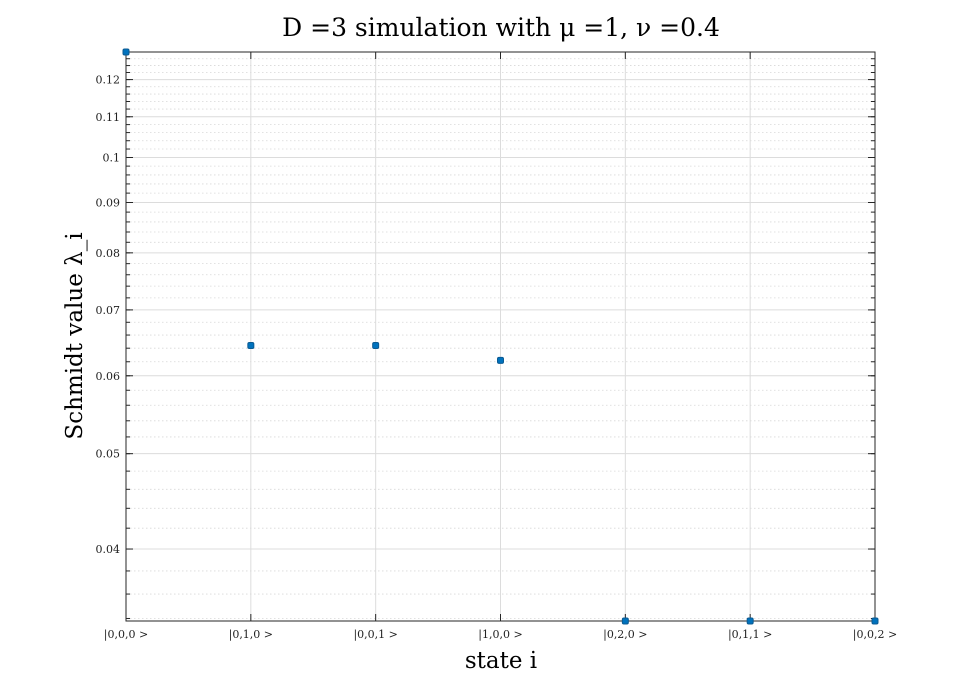  Describe the element at coordinates (750, 635) in the screenshot. I see `x-tick-label: |0,1,1 >` at that location.